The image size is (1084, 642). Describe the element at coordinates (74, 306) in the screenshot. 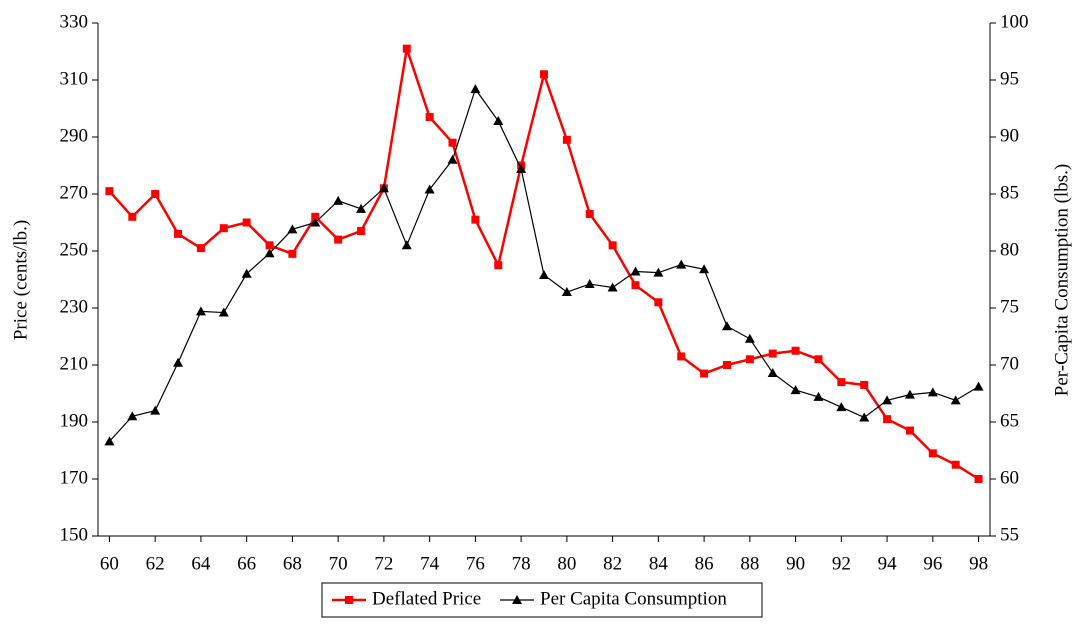

I see `y-tick-label: 230` at that location.